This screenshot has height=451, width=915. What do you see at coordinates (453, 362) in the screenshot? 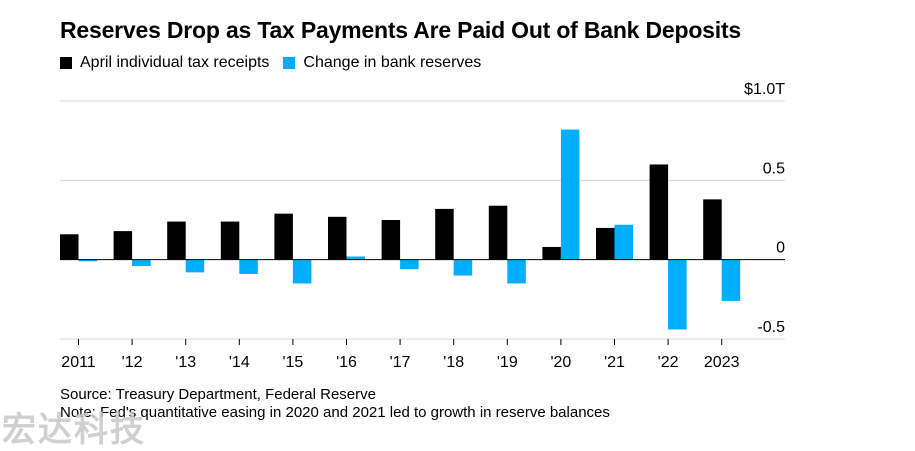
I see `x-tick-label: '18` at bounding box center [453, 362].